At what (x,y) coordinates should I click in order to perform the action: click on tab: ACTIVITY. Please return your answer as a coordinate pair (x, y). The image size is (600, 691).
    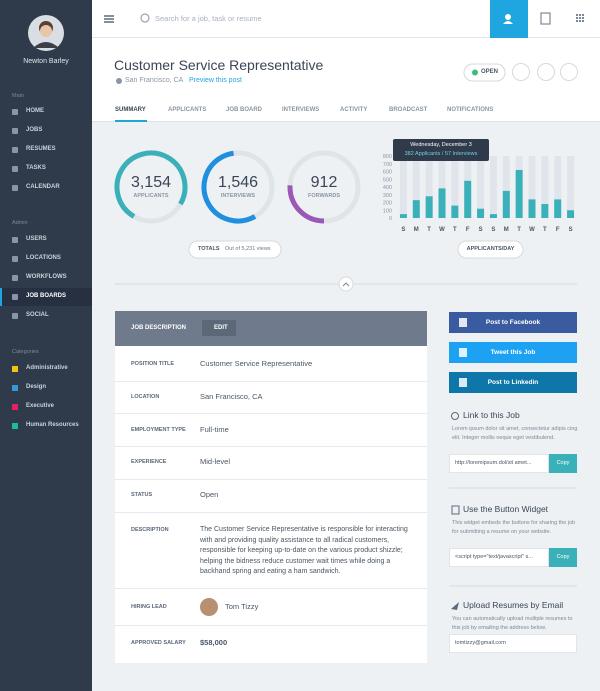
    Looking at the image, I should click on (354, 110).